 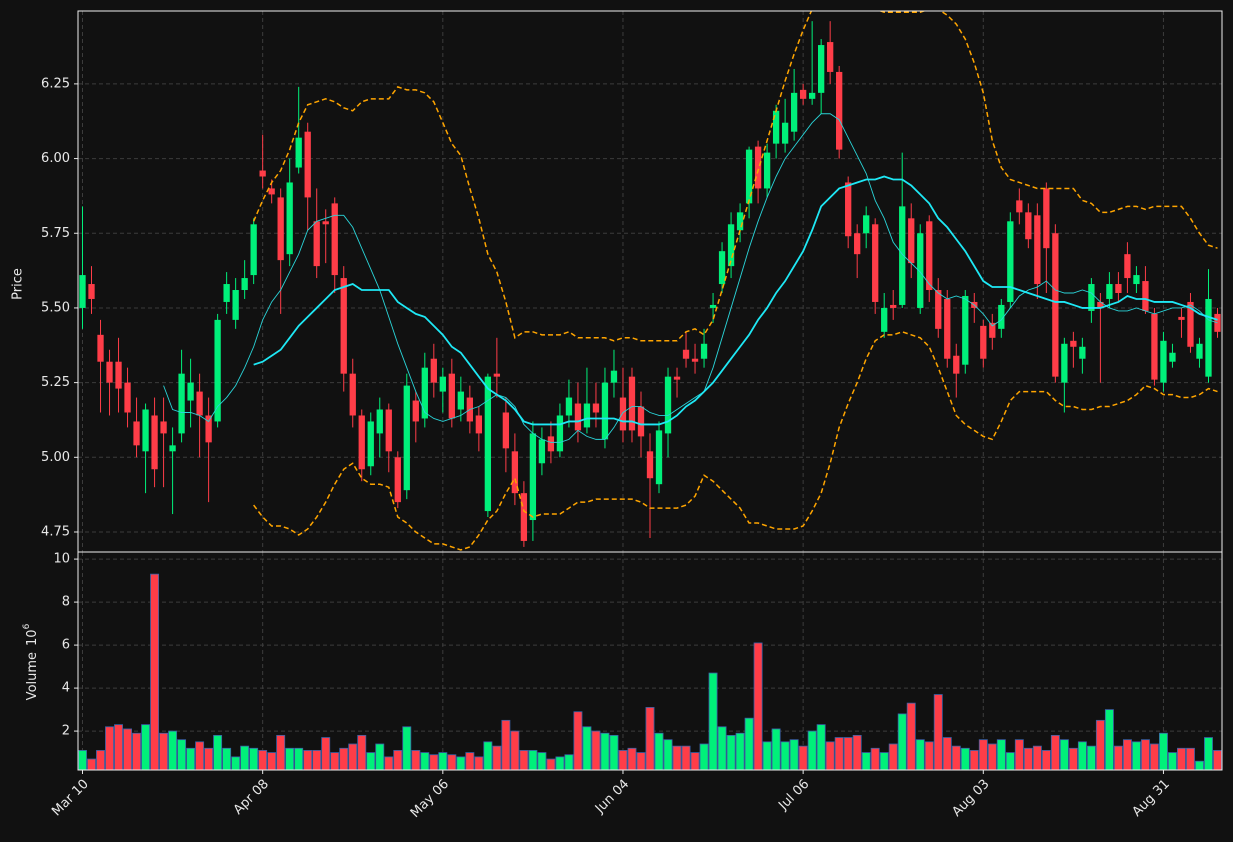 I want to click on y-tick-label: 5.50, so click(x=55, y=307).